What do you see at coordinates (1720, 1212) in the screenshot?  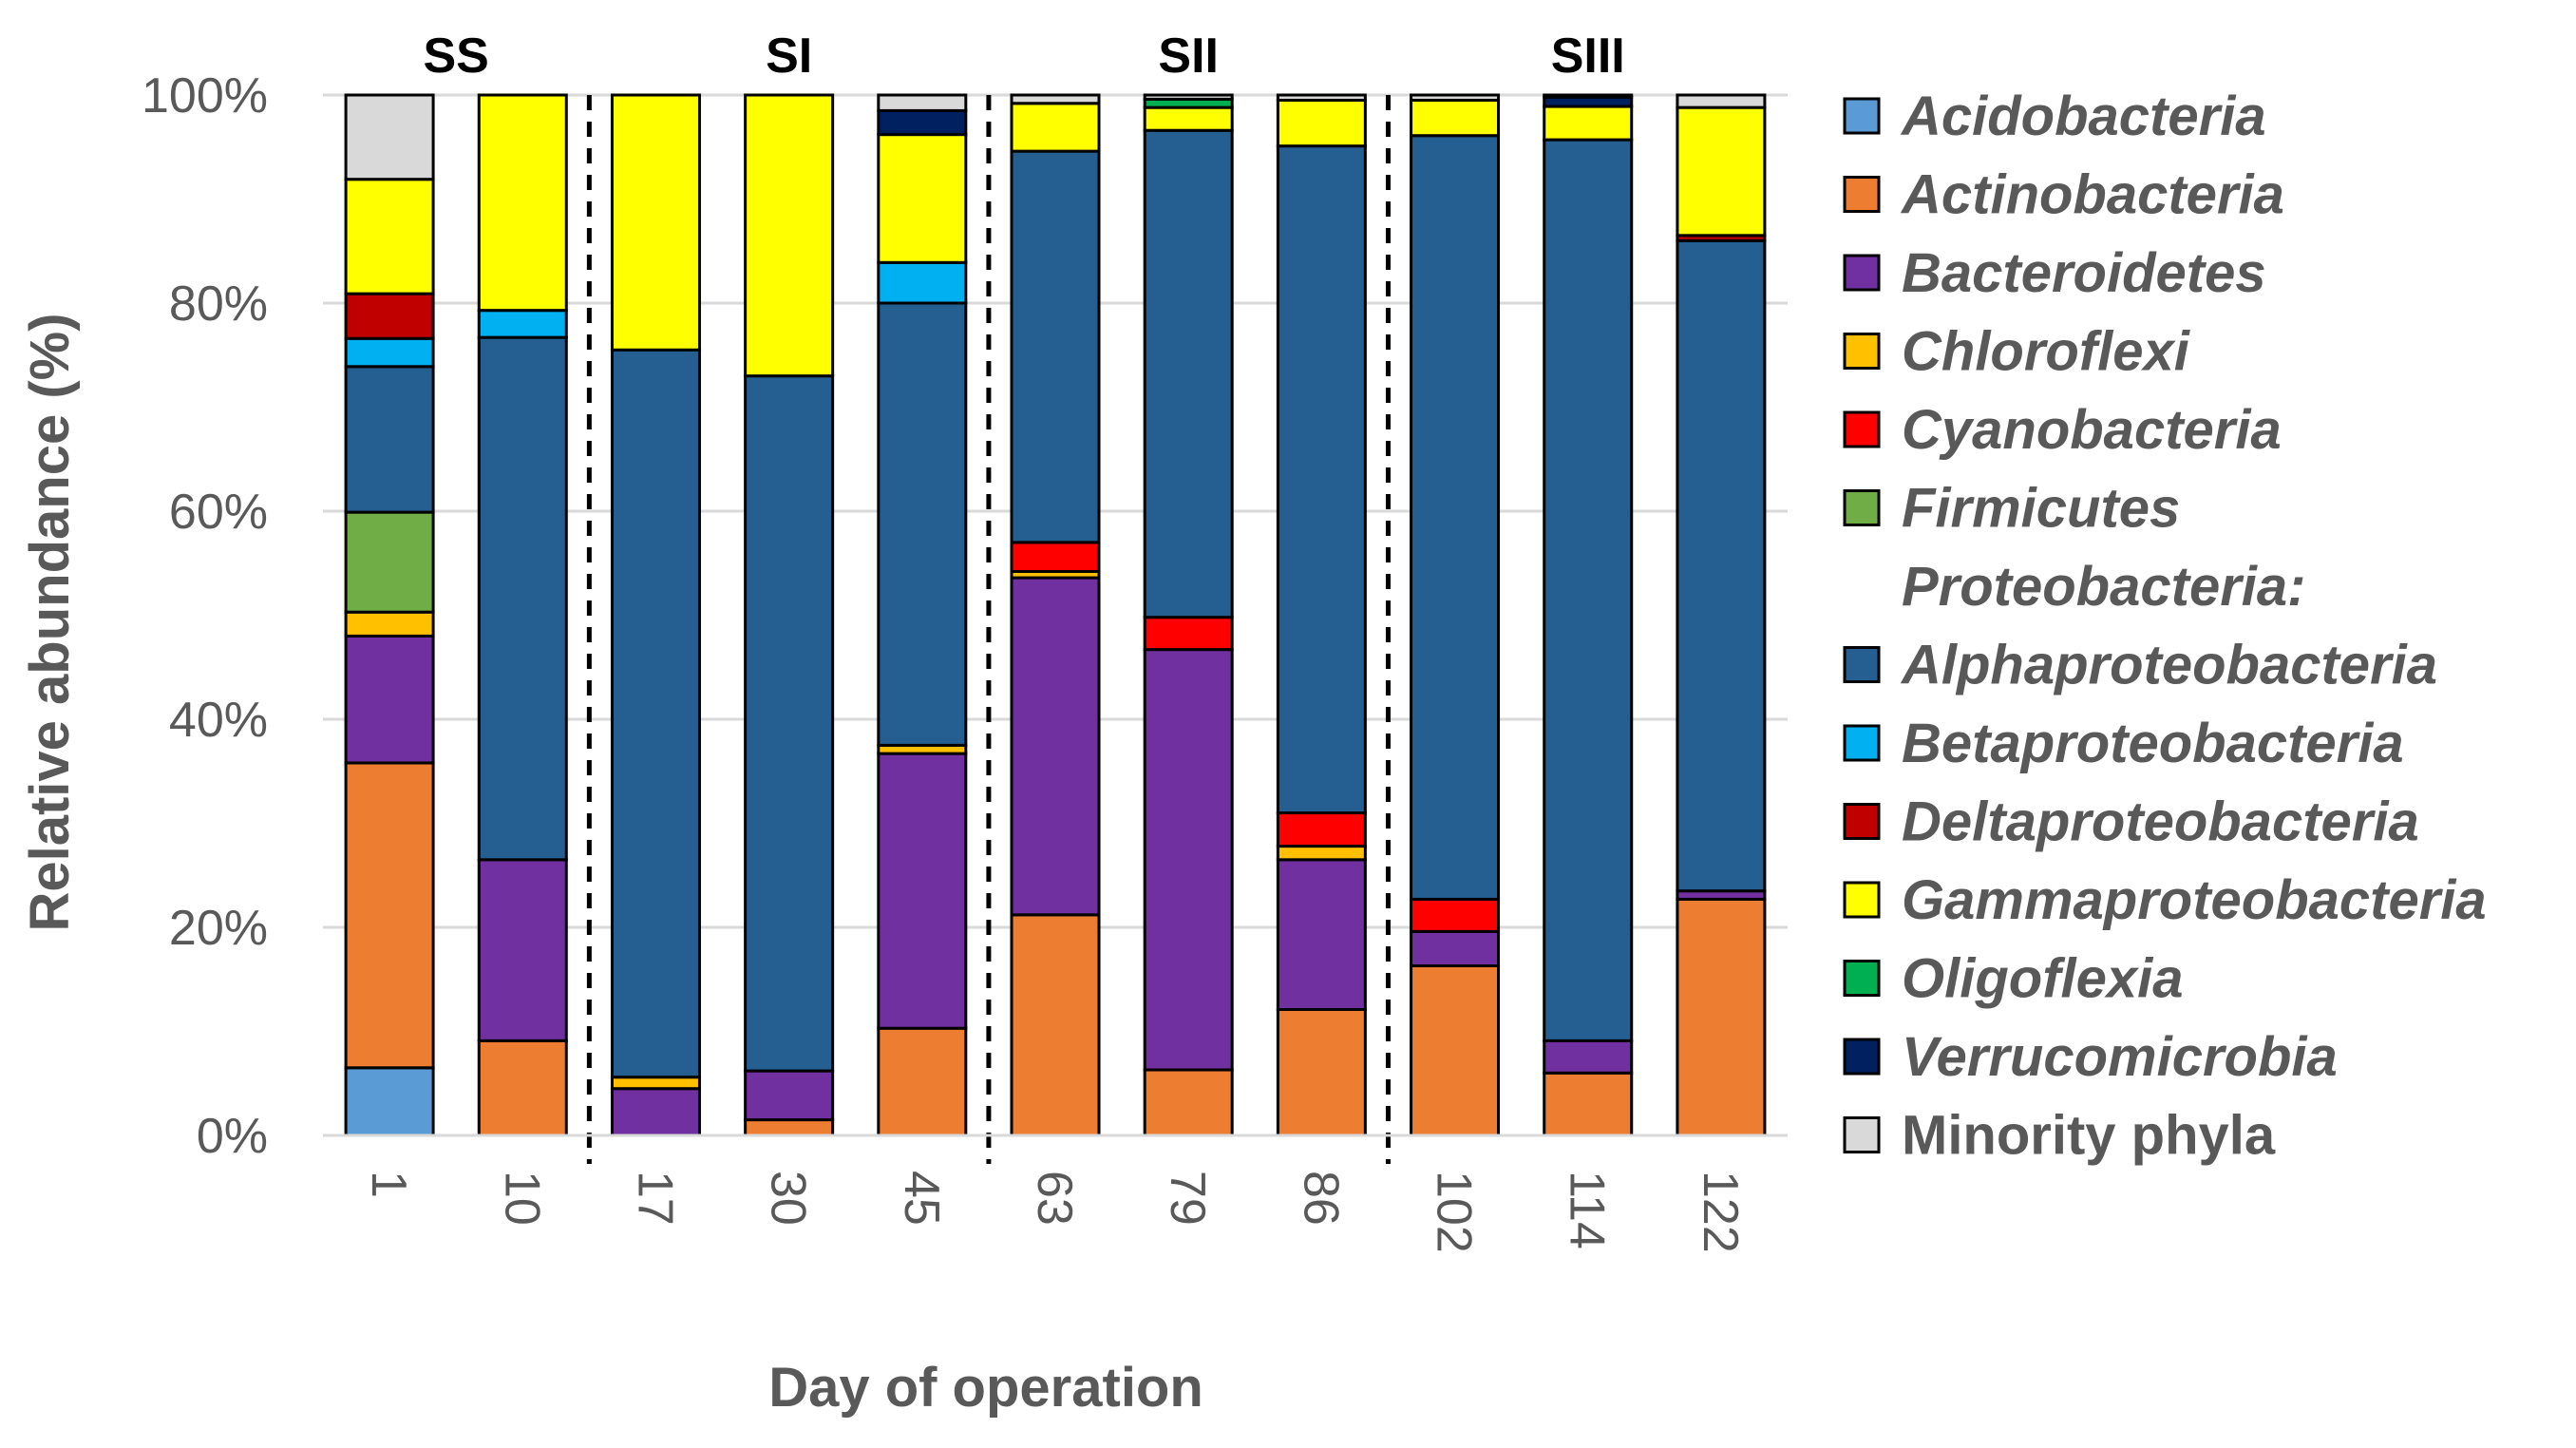 I see `x-tick-label: 122` at bounding box center [1720, 1212].